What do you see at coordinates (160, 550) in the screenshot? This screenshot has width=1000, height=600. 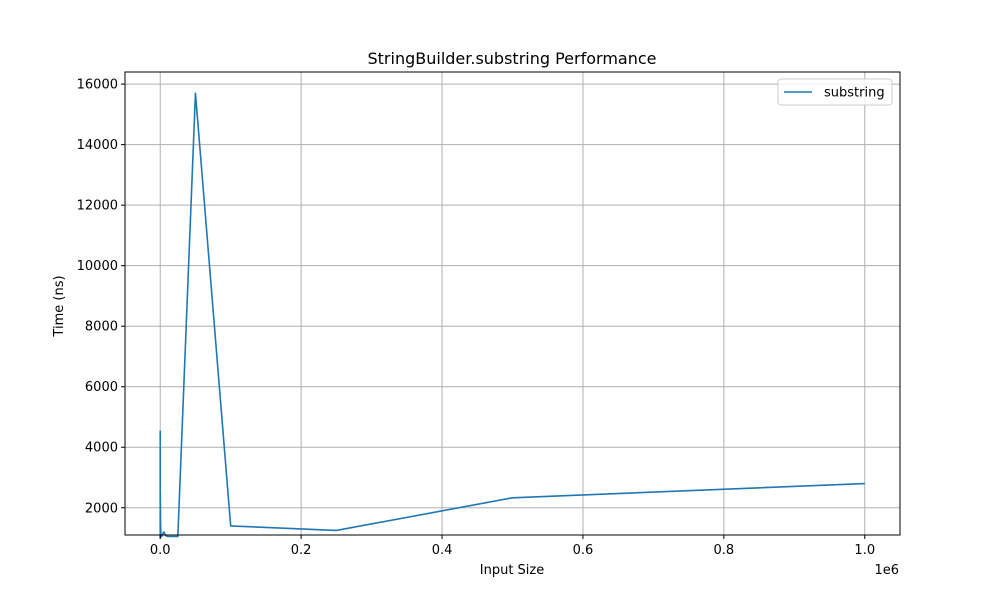 I see `x-tick-label: 0.0` at bounding box center [160, 550].